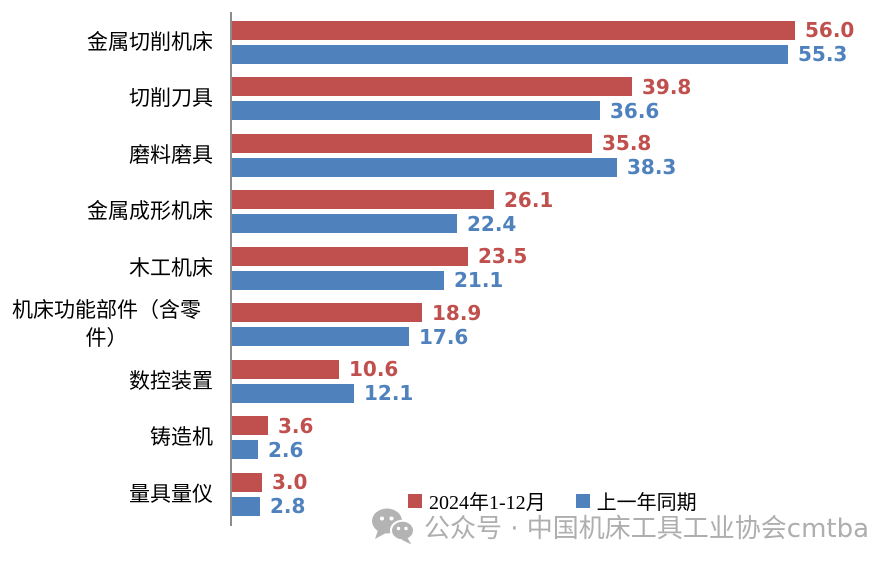 Image resolution: width=874 pixels, height=567 pixels. Describe the element at coordinates (437, 438) in the screenshot. I see `chart-row: 铸造机 3.6 2.6` at that location.